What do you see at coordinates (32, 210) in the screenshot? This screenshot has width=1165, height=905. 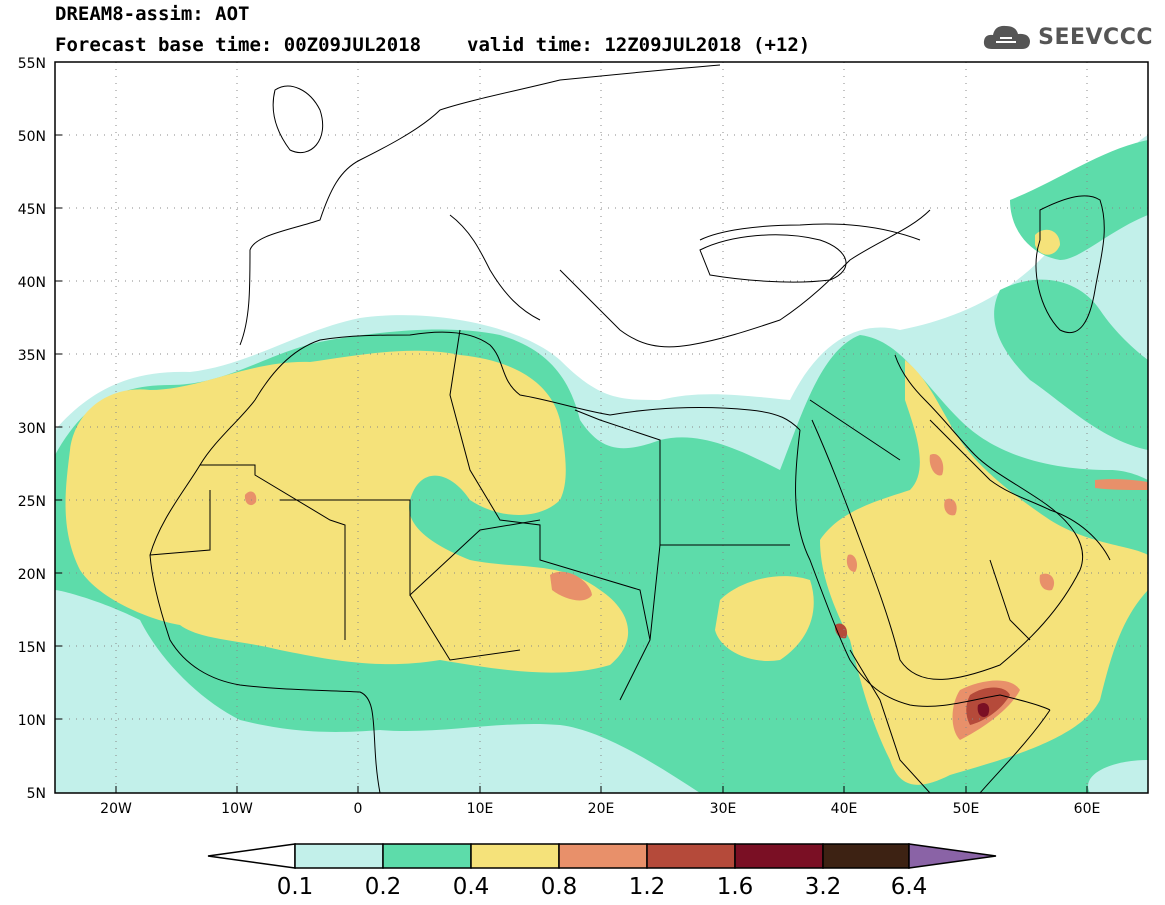 I see `lat-tick-label: 45N` at bounding box center [32, 210].